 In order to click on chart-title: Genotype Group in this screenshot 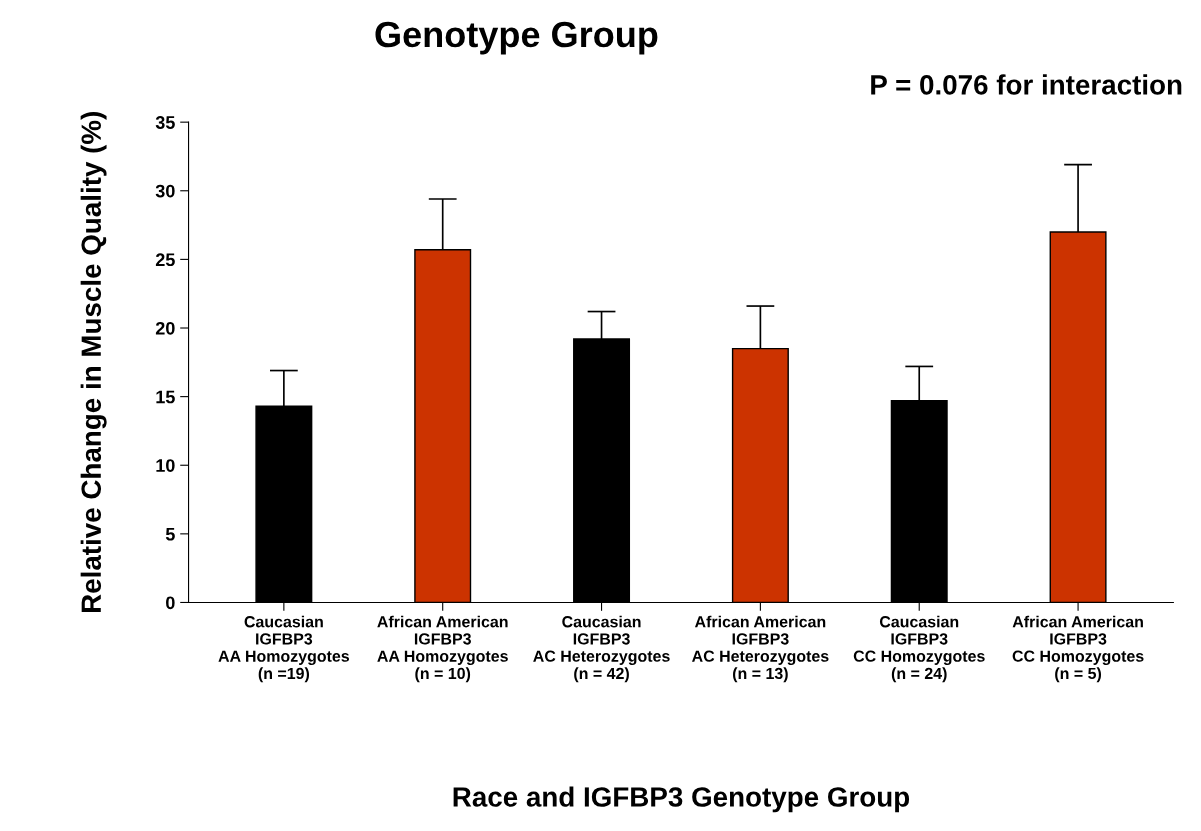, I will do `click(516, 38)`.